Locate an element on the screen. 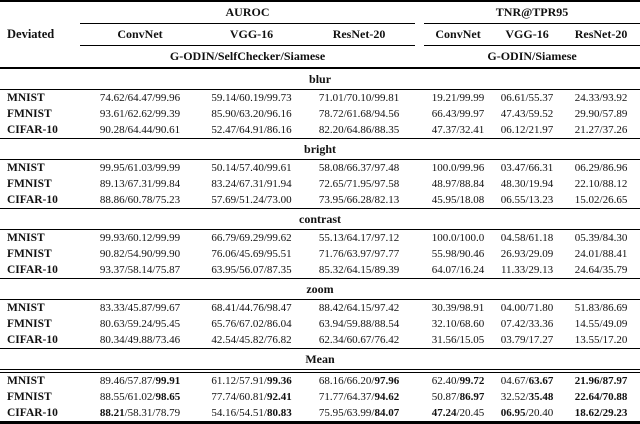 Image resolution: width=640 pixels, height=424 pixels. value-cell: 80.63/59.24/95.45 is located at coordinates (140, 324).